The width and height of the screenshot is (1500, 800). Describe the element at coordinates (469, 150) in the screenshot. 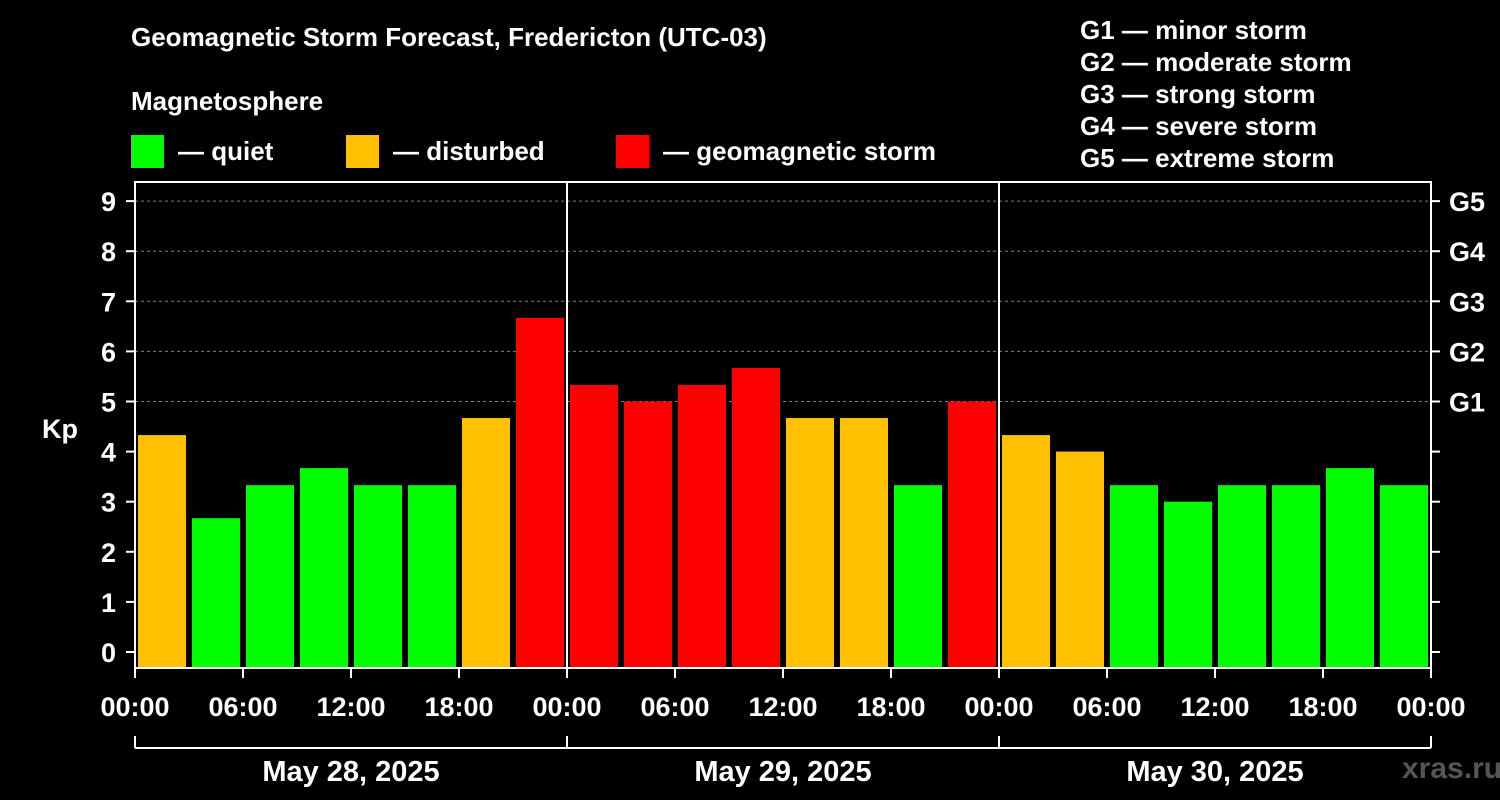

I see `legend-disturbed-label: — disturbed` at that location.